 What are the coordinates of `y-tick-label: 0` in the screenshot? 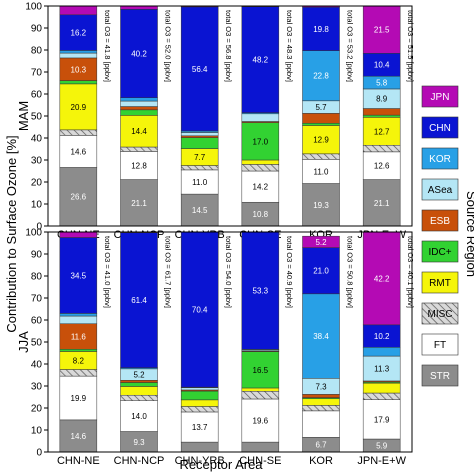 It's located at (39, 453).